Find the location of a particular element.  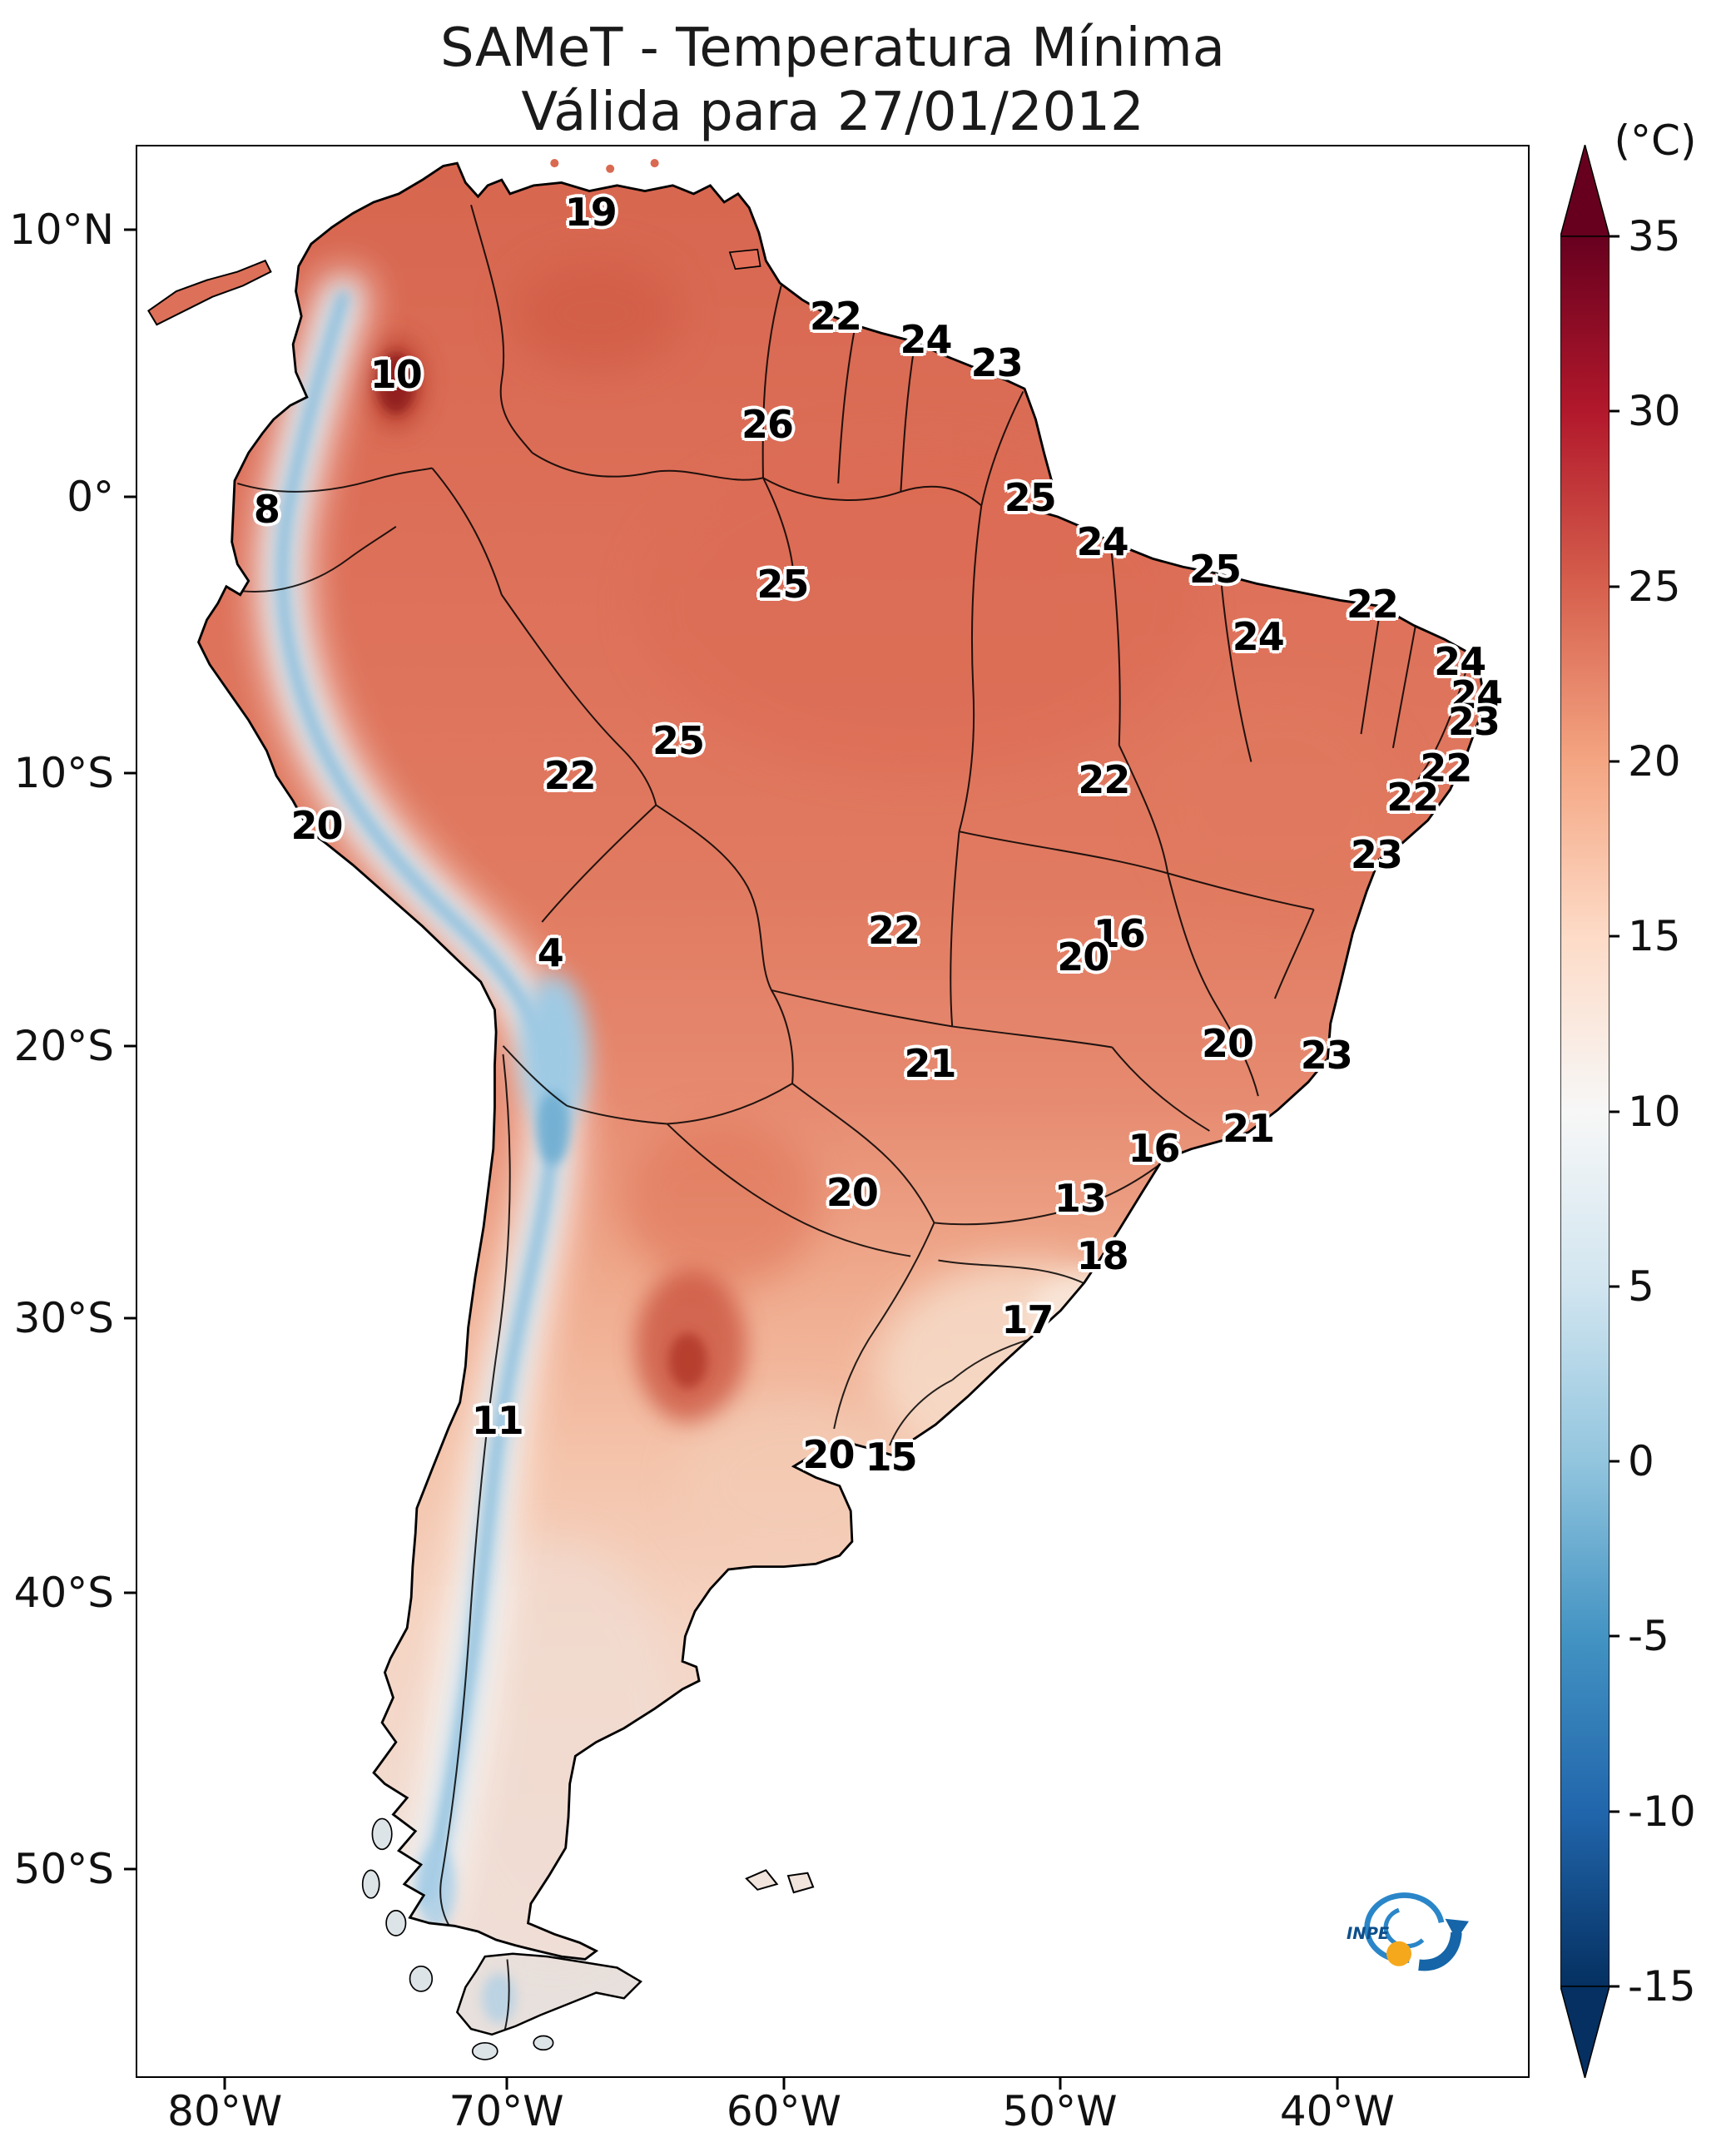

colorbar-tick-label: 30 is located at coordinates (1654, 411).